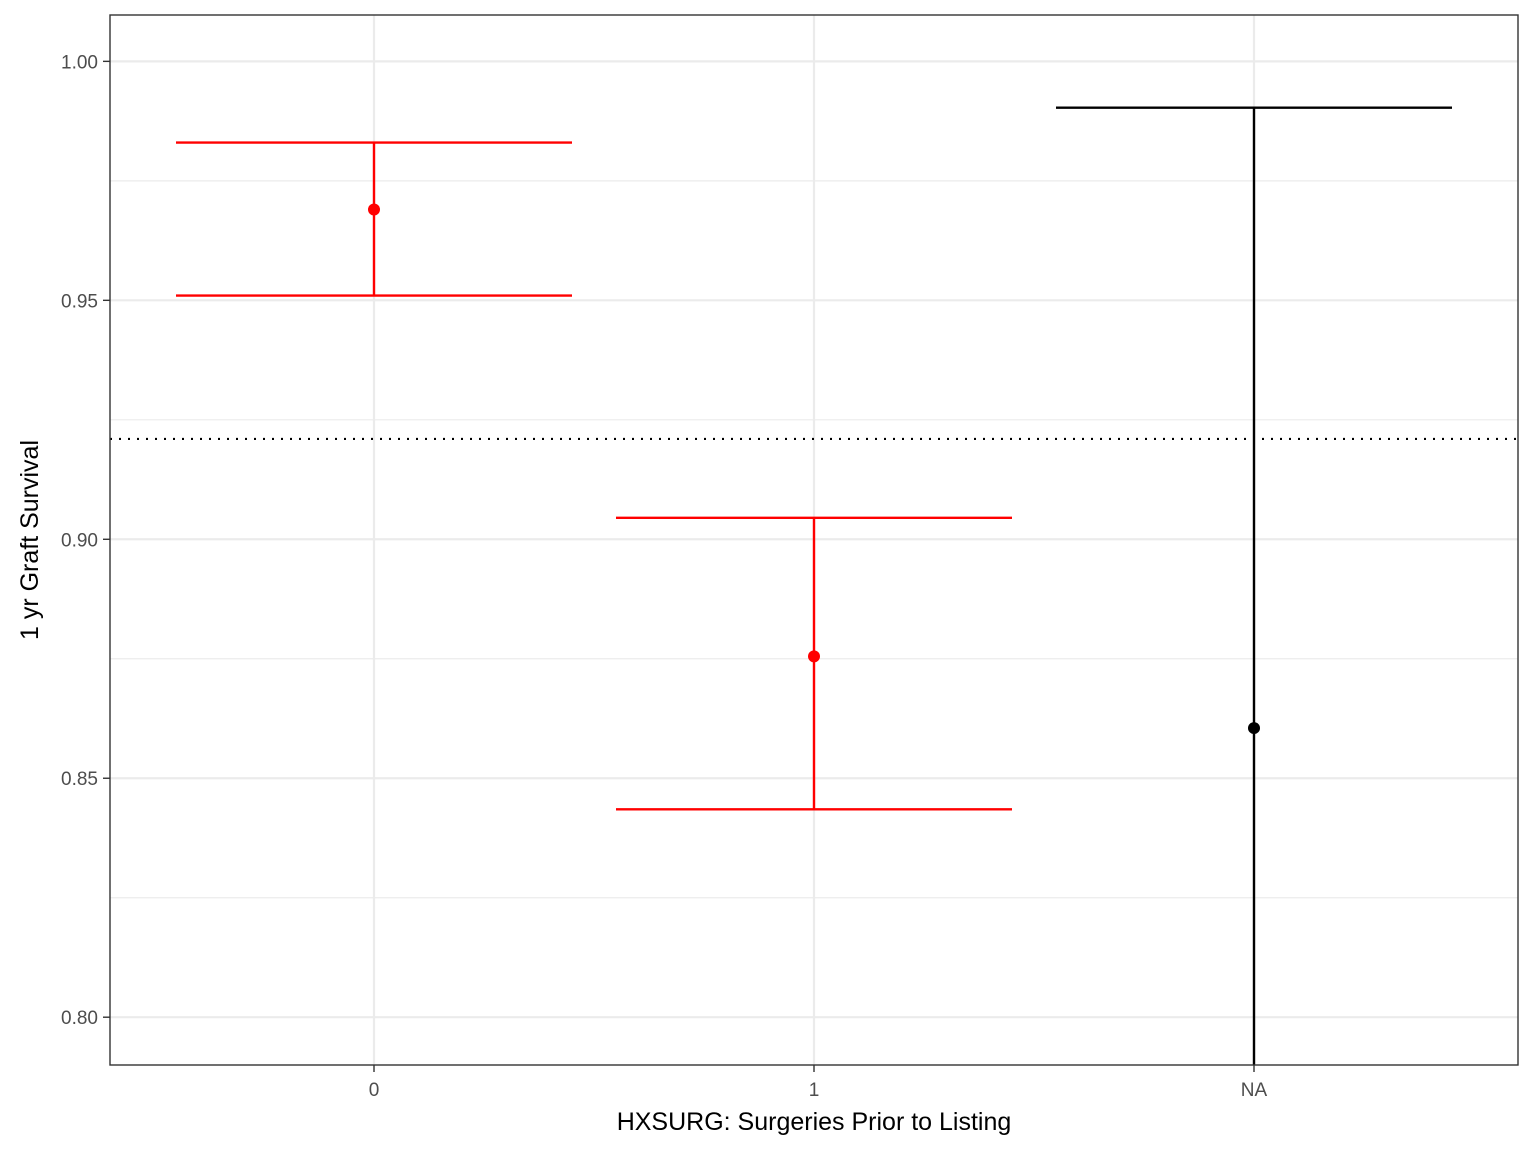 This screenshot has width=1536, height=1152. Describe the element at coordinates (374, 1090) in the screenshot. I see `x-tick-label: 0` at that location.